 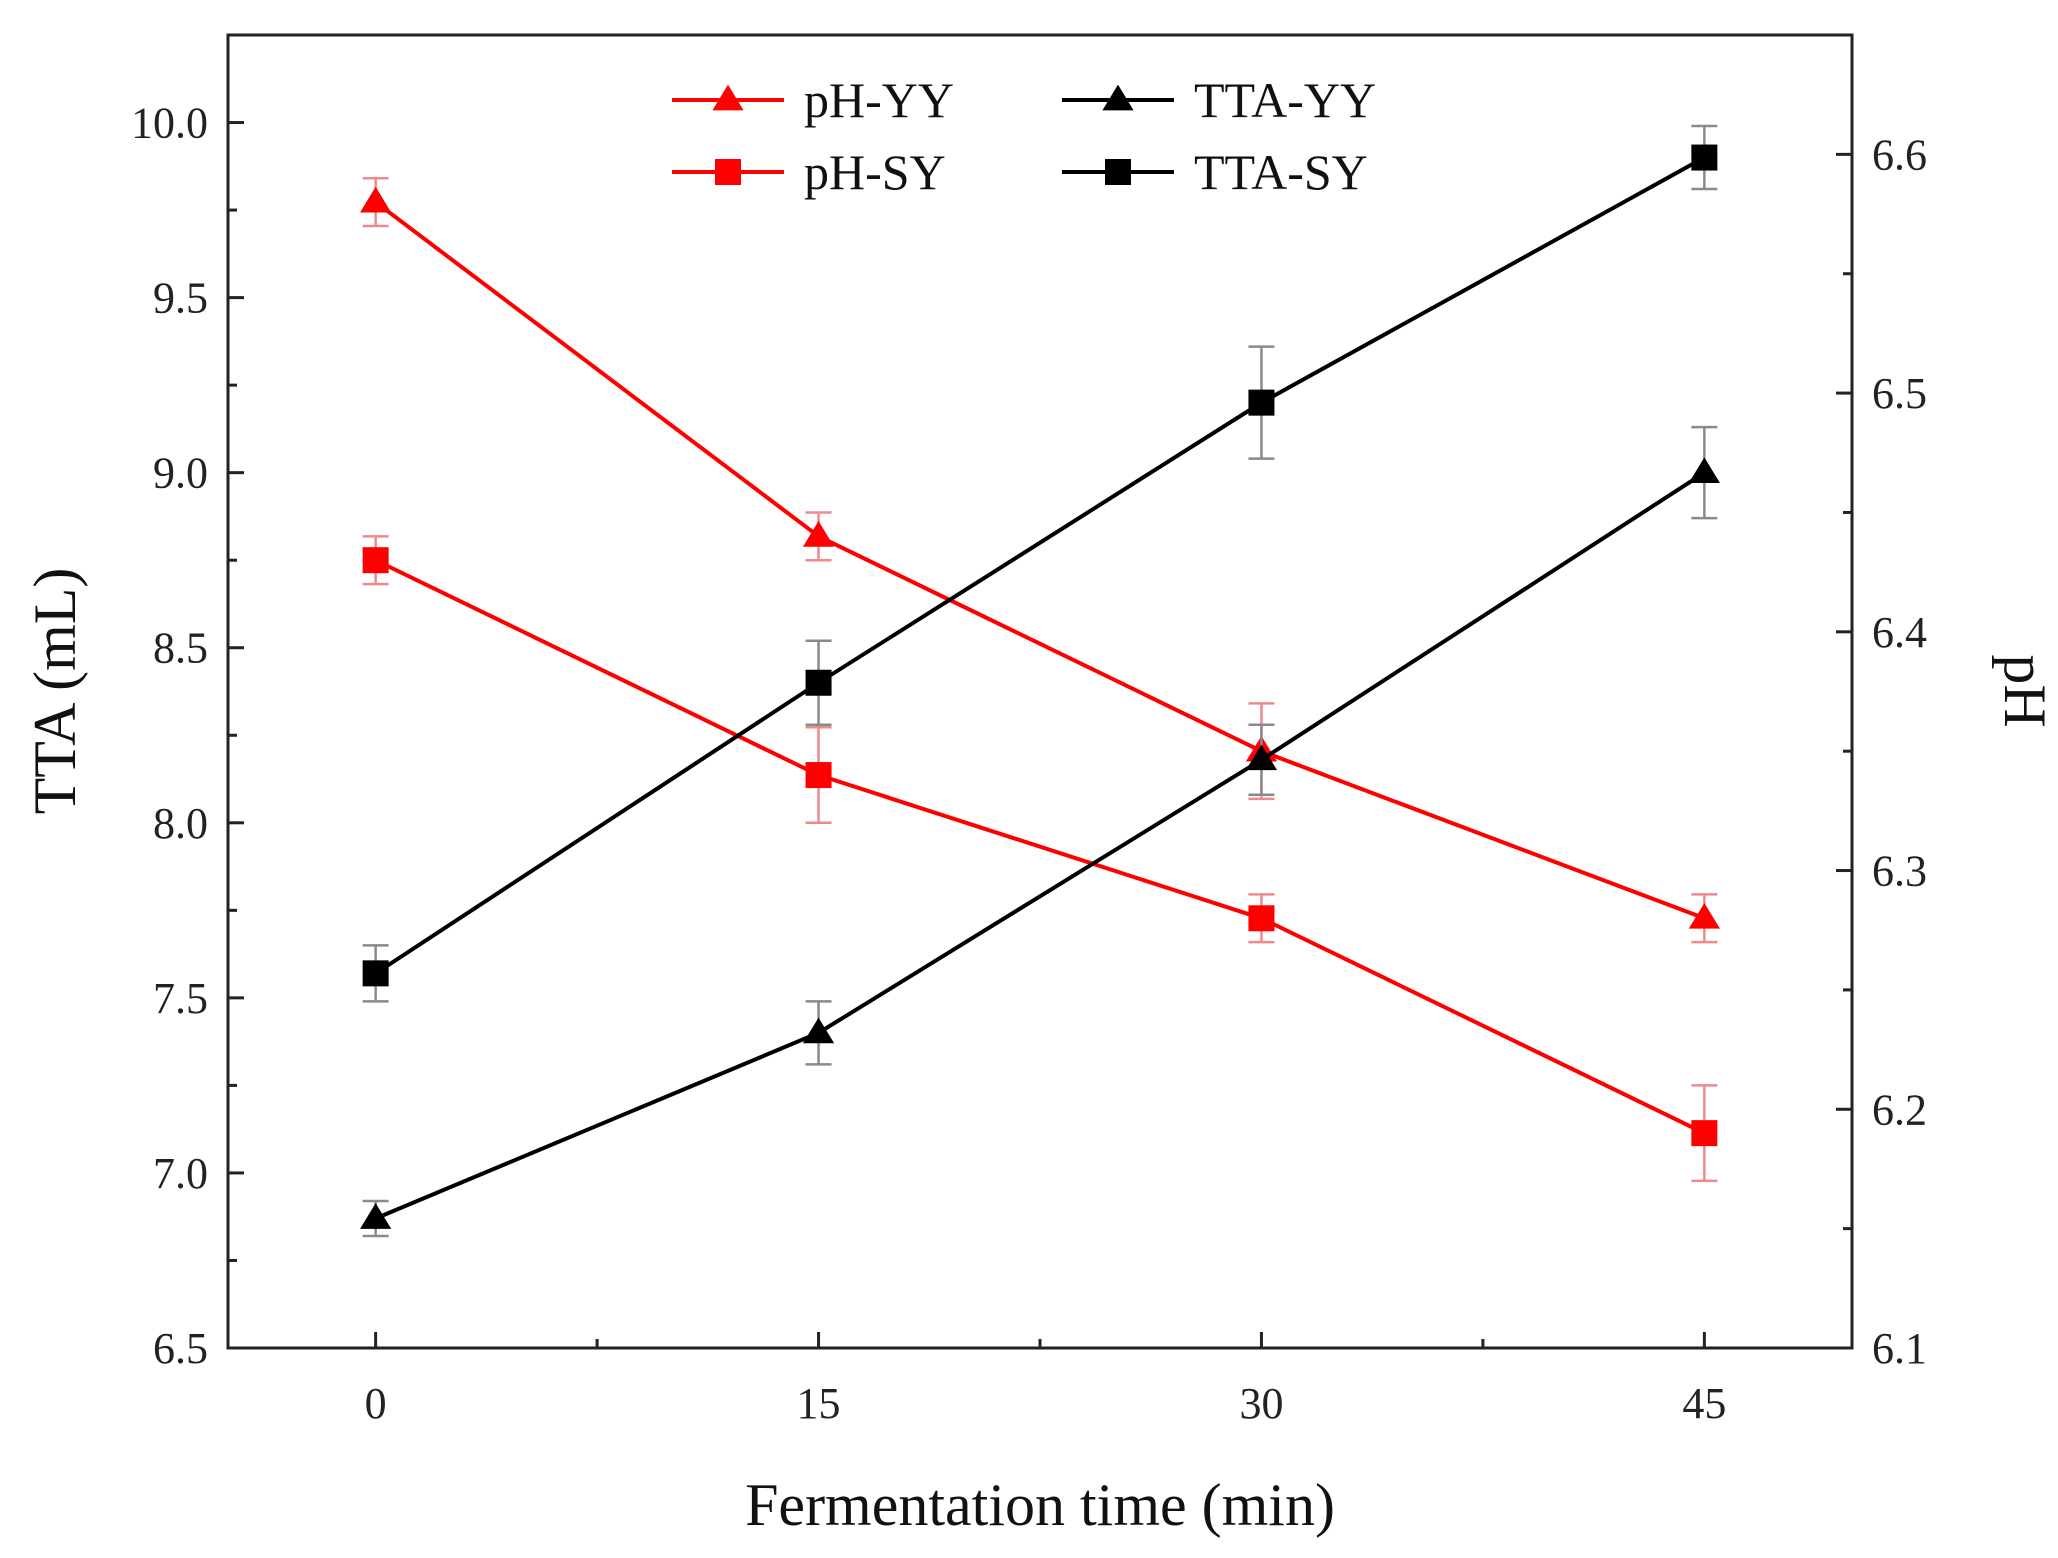 I want to click on right-y-tick-label: 6.3, so click(x=1899, y=871).